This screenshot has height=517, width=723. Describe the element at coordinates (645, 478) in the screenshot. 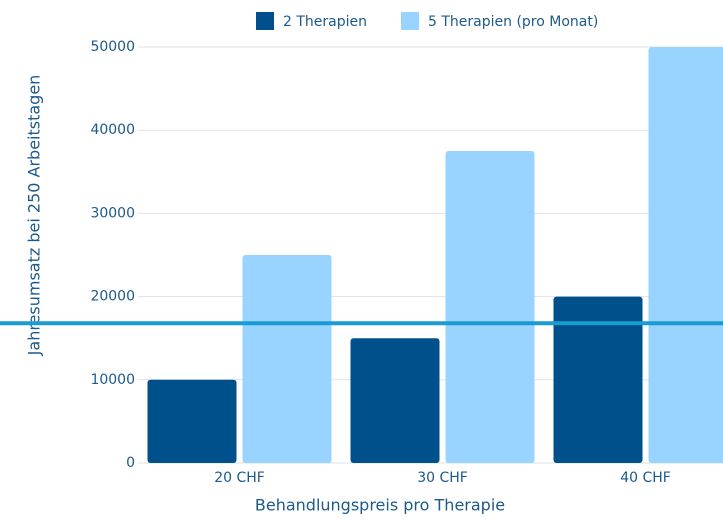

I see `x-tick-label: 40 CHF` at that location.